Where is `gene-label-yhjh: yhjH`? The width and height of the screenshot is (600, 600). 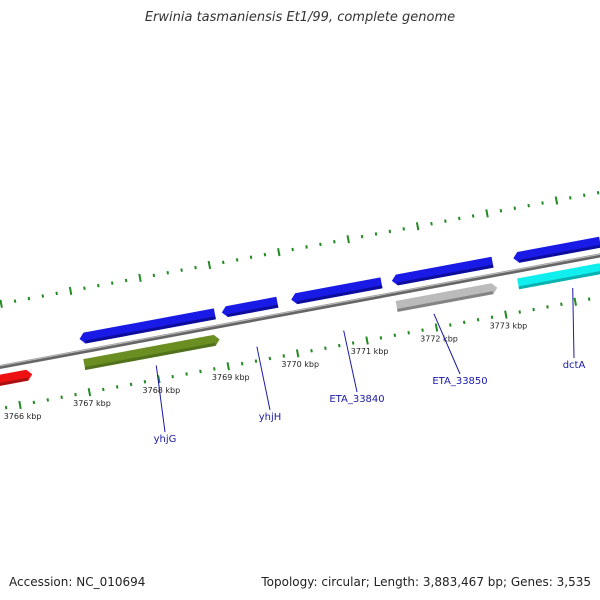
gene-label-yhjh: yhjH is located at coordinates (270, 417).